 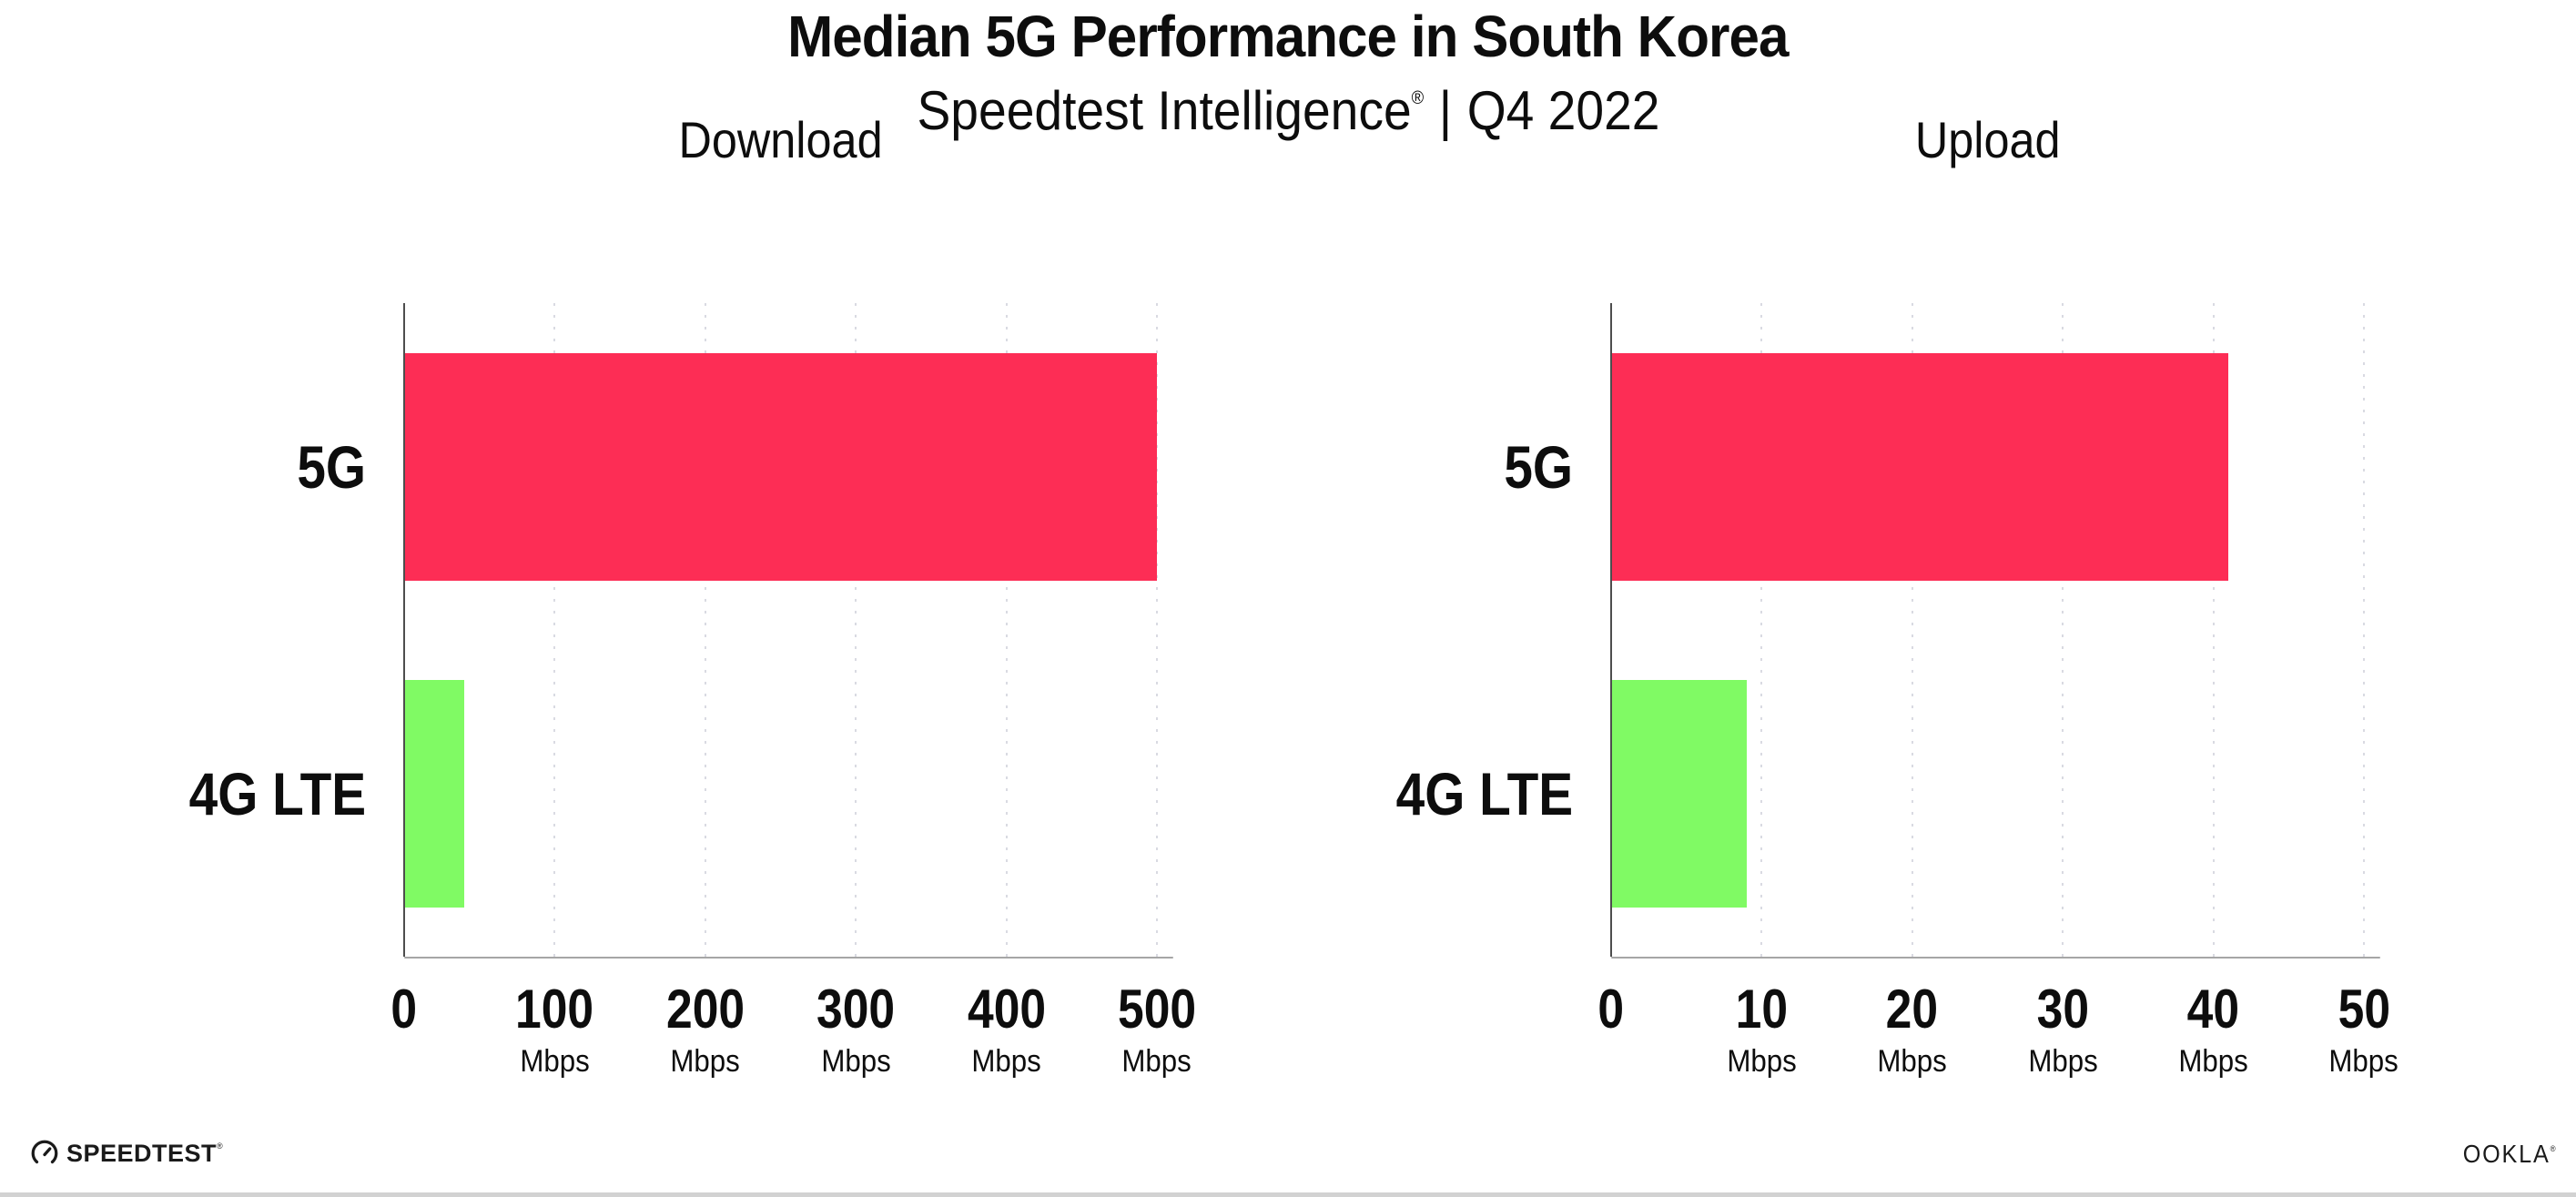 What do you see at coordinates (404, 630) in the screenshot?
I see `y-axis-download` at bounding box center [404, 630].